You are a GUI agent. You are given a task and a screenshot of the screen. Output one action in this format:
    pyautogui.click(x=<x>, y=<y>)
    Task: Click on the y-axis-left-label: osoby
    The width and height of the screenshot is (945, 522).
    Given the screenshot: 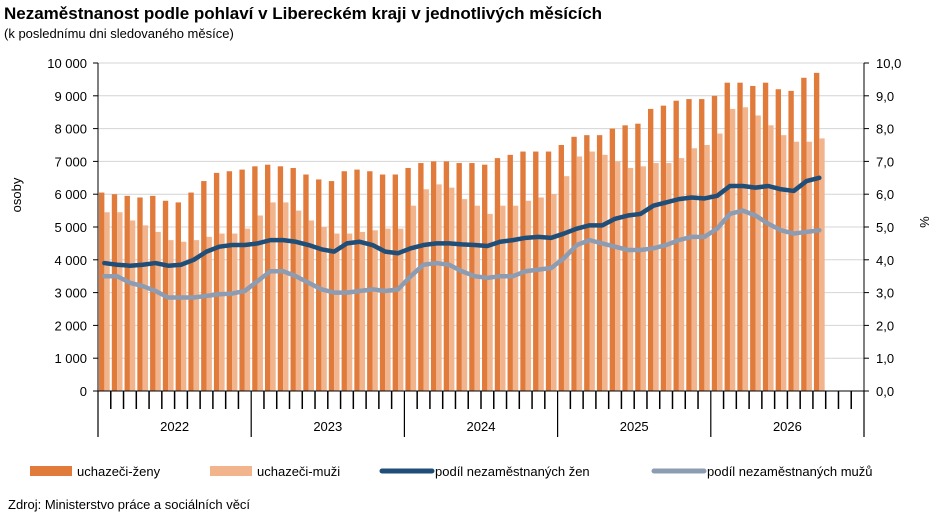 What is the action you would take?
    pyautogui.click(x=16, y=194)
    